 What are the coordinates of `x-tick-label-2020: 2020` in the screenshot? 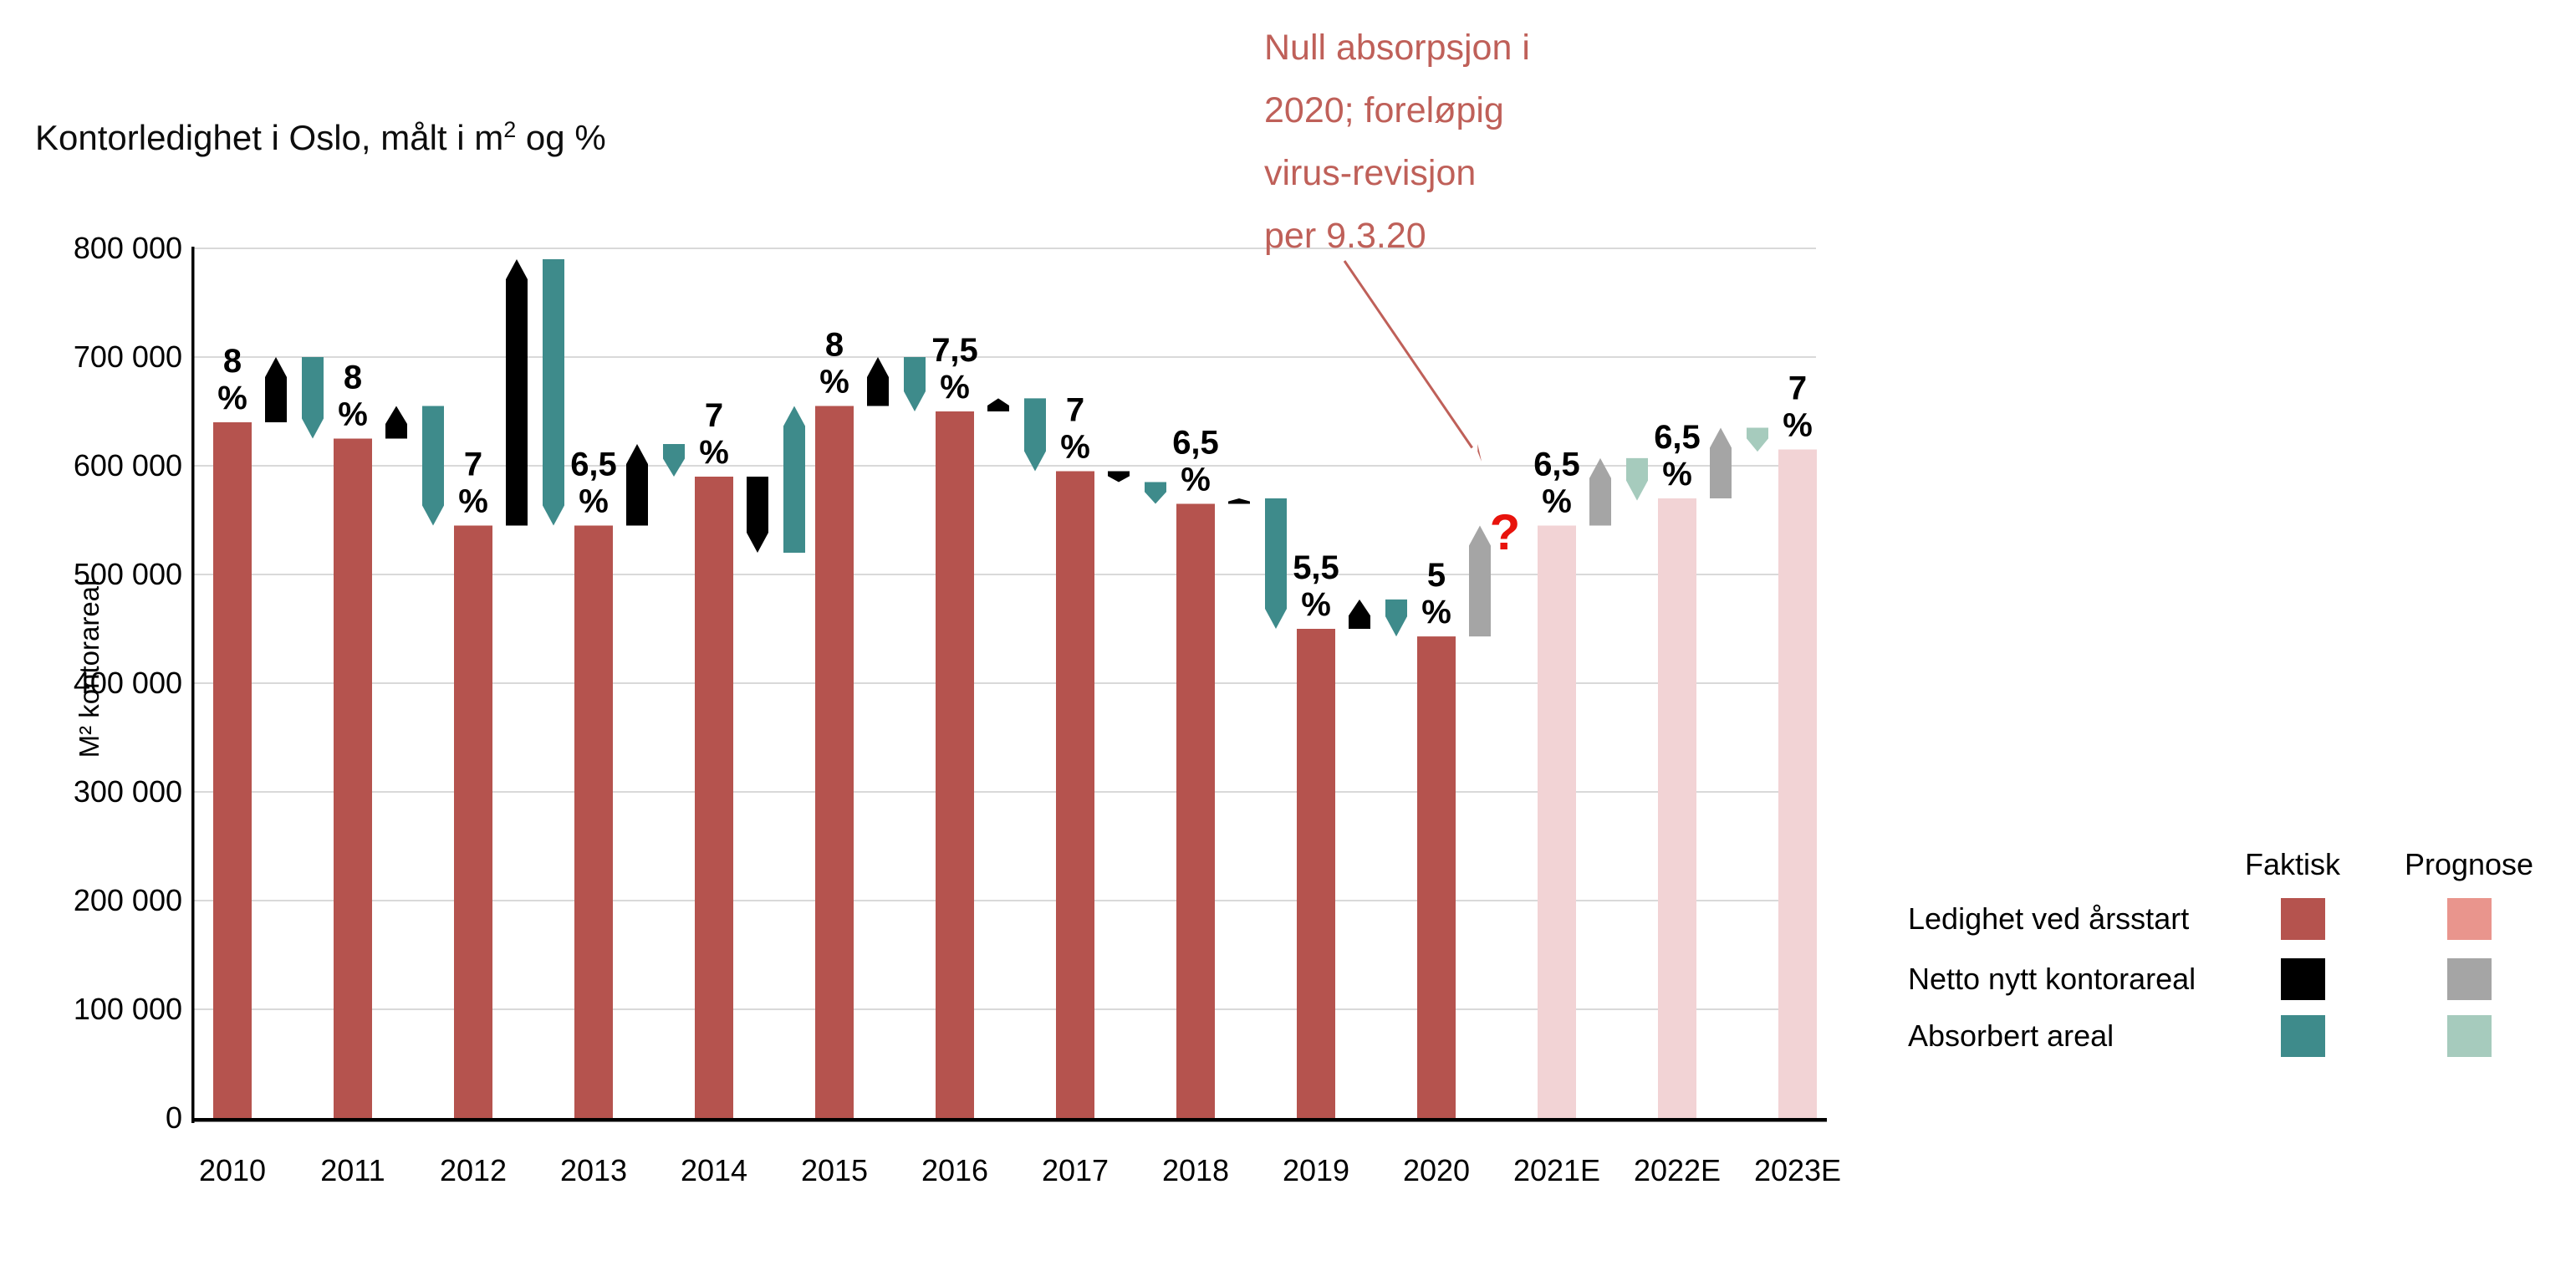 It's located at (1437, 1170).